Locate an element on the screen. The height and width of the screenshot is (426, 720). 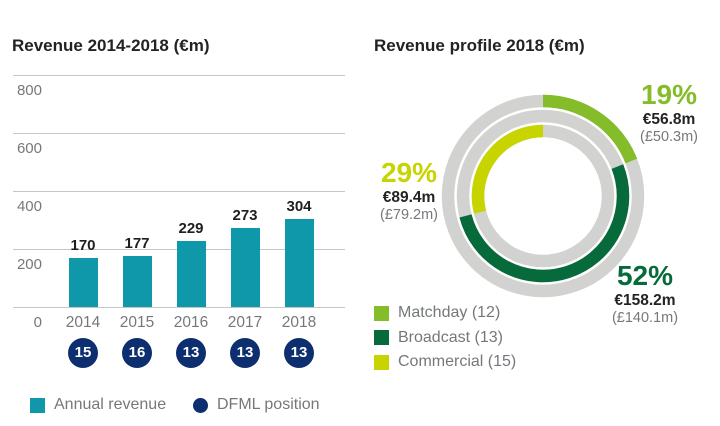
broadcast-percent: 52% is located at coordinates (645, 275).